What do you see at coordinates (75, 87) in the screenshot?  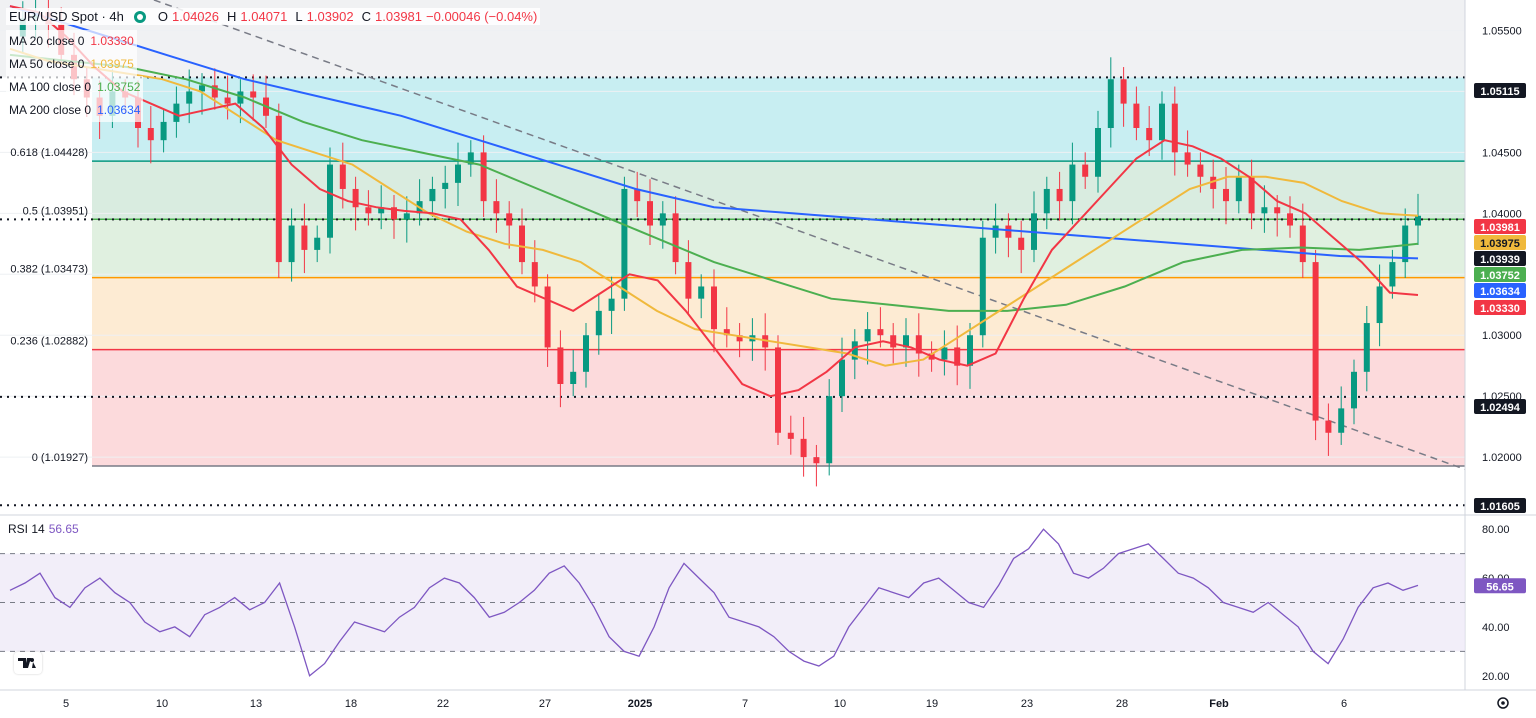 I see `legend-ma100: MA 100 close 0 1.03752` at bounding box center [75, 87].